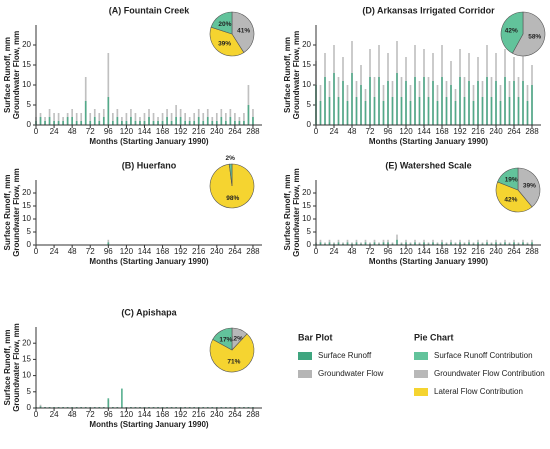 The height and width of the screenshot is (449, 550). I want to click on y-axis-label: Groundwater Flow, mm, so click(16, 75).